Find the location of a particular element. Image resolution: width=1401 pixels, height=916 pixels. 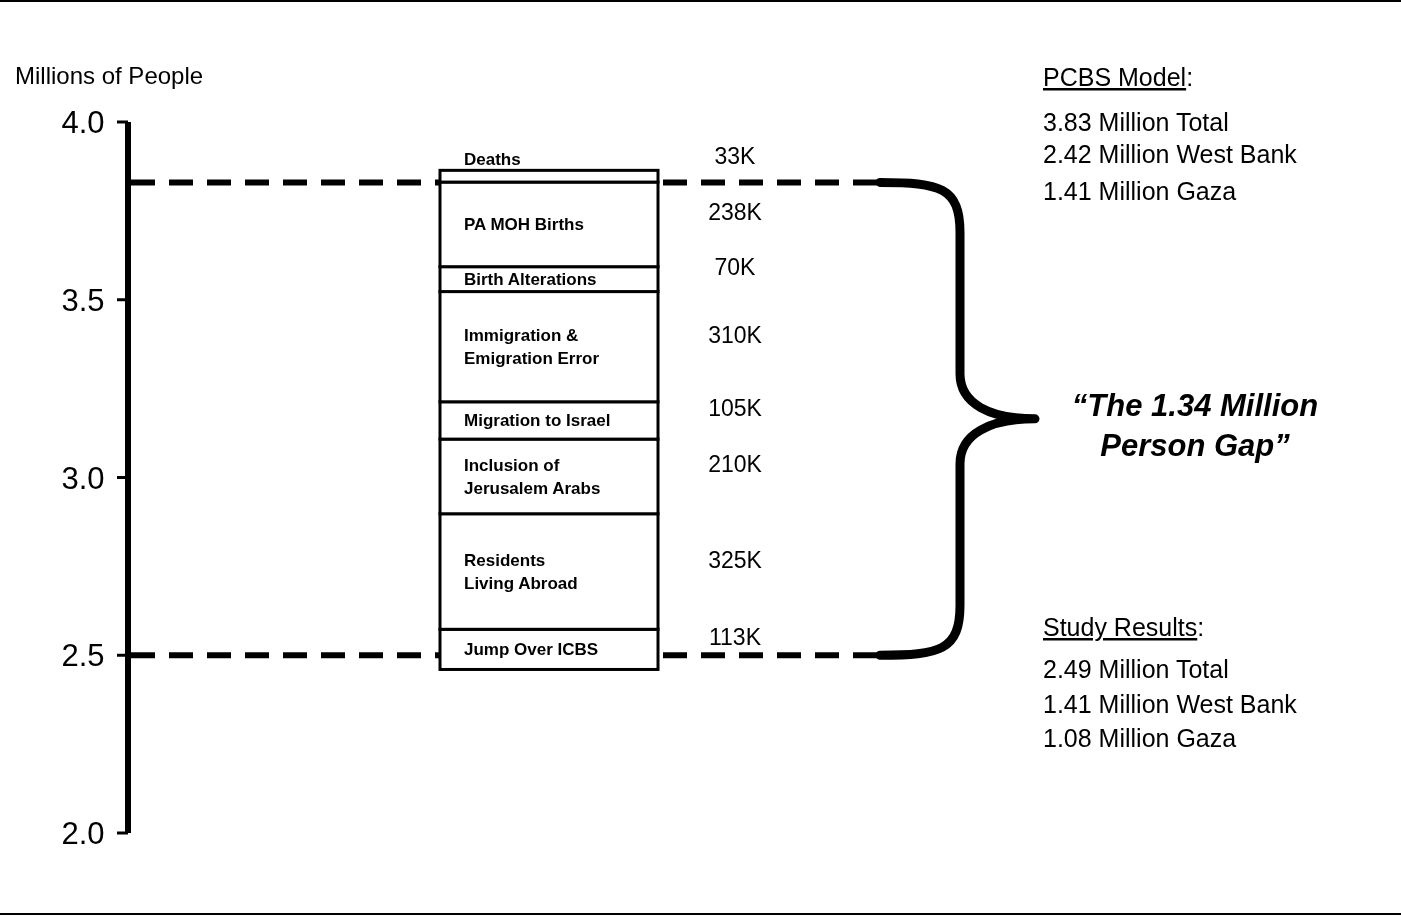

annotation: 70K is located at coordinates (735, 267).